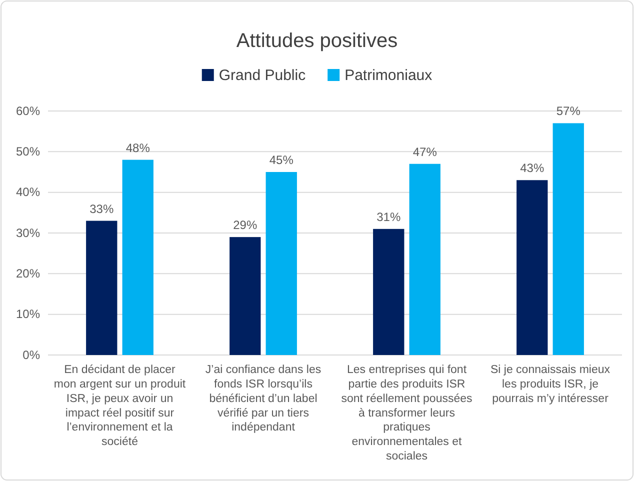 The image size is (634, 481). Describe the element at coordinates (568, 111) in the screenshot. I see `data-label: 57%` at that location.